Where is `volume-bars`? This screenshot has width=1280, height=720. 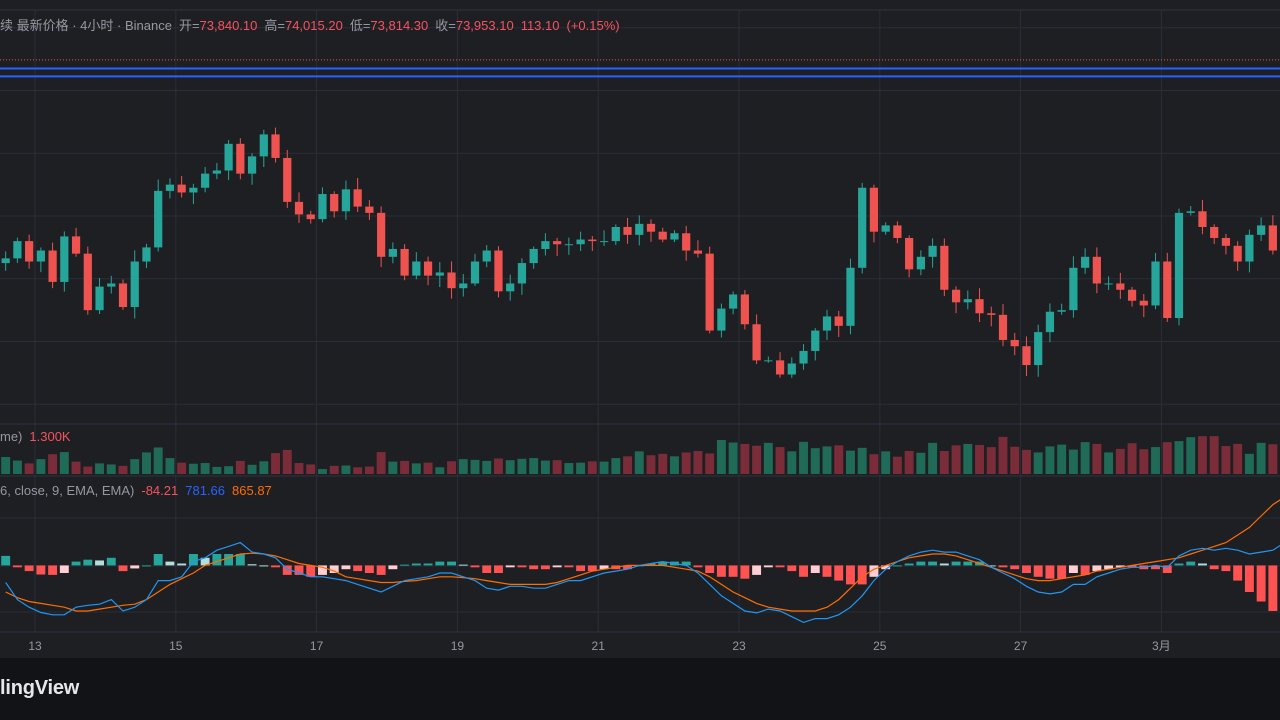
volume-bars is located at coordinates (639, 455).